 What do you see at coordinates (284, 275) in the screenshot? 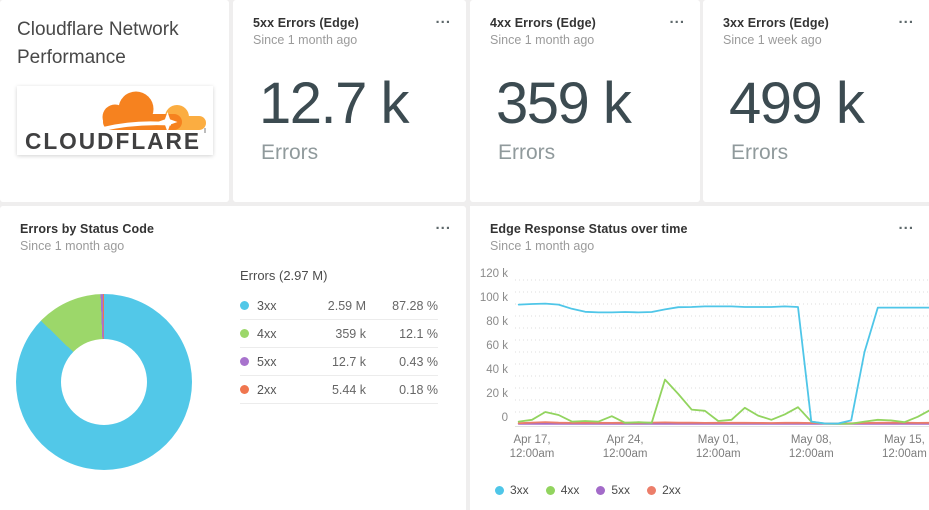
I see `pie-legend-header: Errors (2.97 M)` at bounding box center [284, 275].